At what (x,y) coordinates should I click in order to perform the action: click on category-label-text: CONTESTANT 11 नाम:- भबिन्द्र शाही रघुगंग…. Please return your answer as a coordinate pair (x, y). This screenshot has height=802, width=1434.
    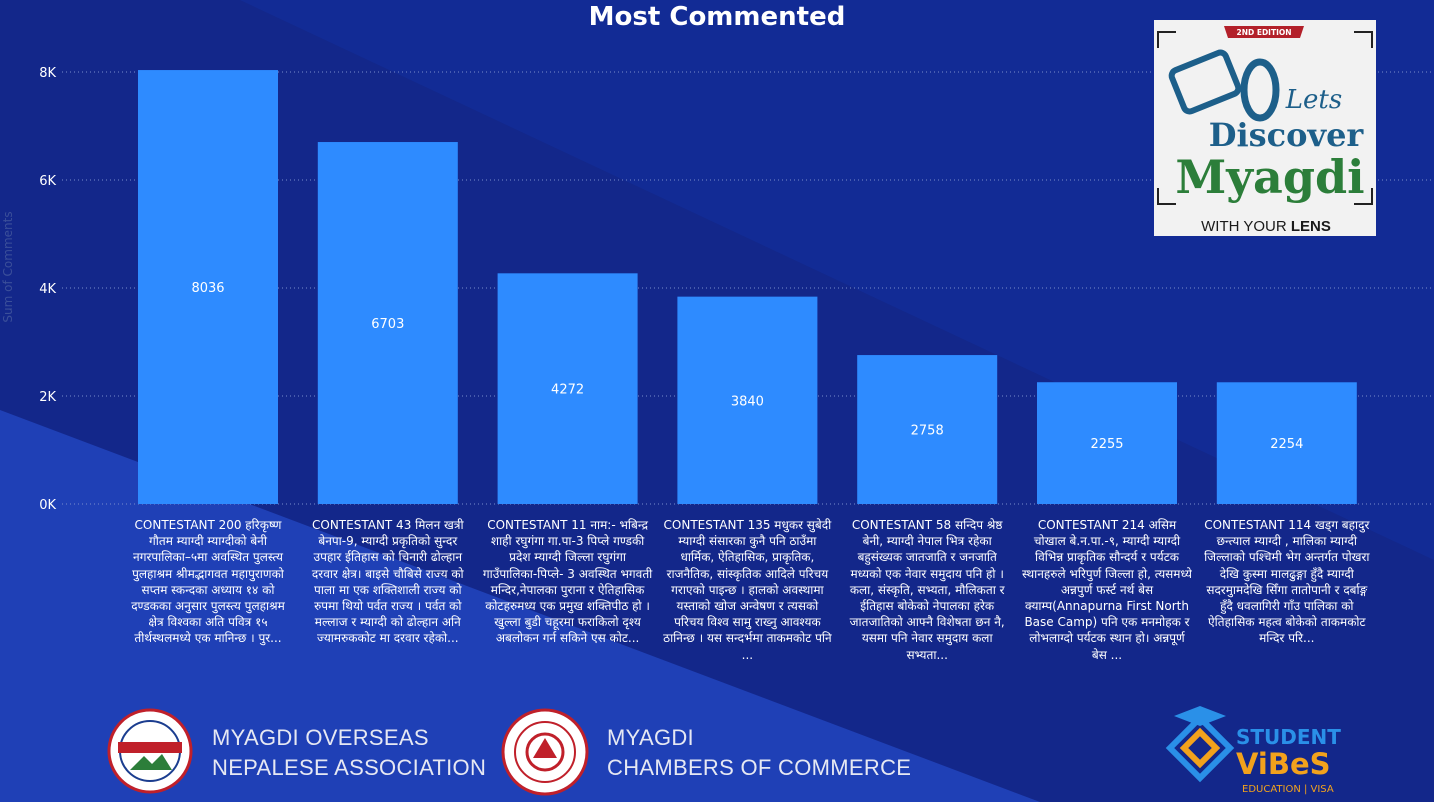
    Looking at the image, I should click on (567, 582).